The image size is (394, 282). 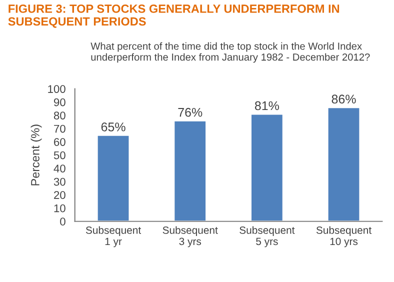 I want to click on data-label: 81%, so click(x=266, y=105).